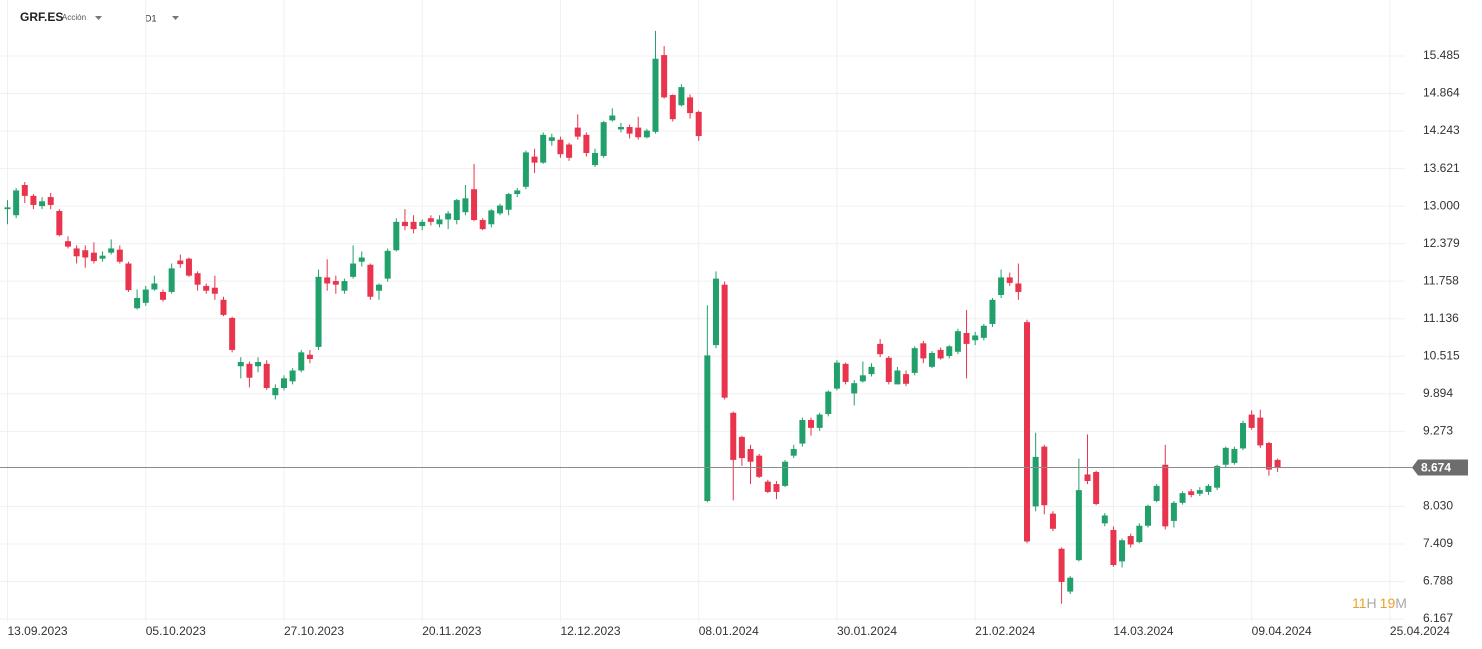 Image resolution: width=1482 pixels, height=649 pixels. I want to click on x-tick-label: 30.01.2024, so click(867, 631).